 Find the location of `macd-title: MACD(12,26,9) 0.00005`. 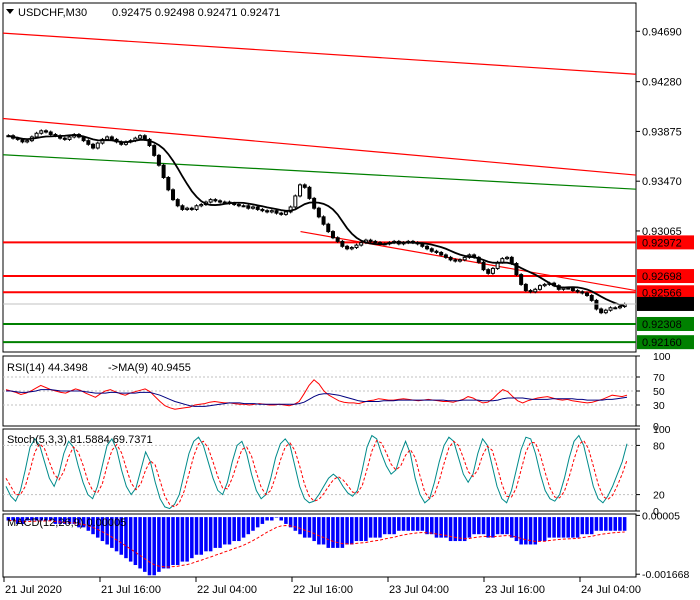

macd-title: MACD(12,26,9) 0.00005 is located at coordinates (66, 523).